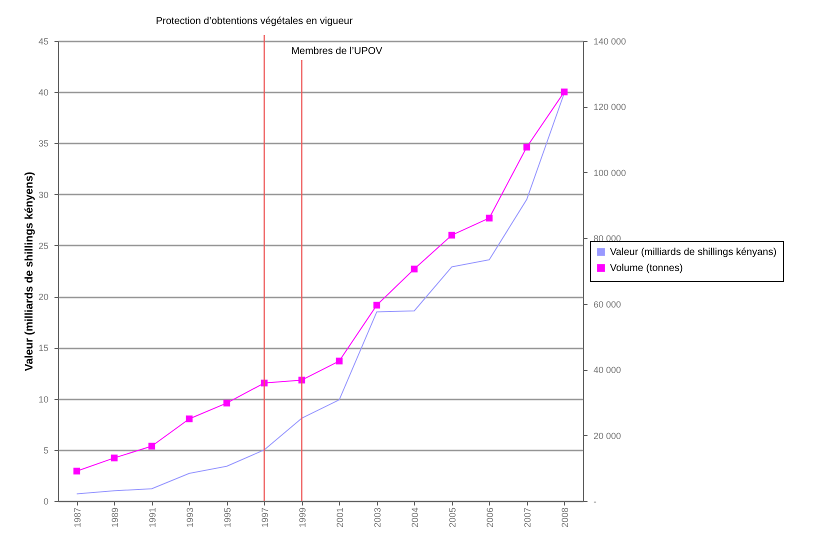 The image size is (817, 540). What do you see at coordinates (377, 518) in the screenshot?
I see `x-tick-label: 2003` at bounding box center [377, 518].